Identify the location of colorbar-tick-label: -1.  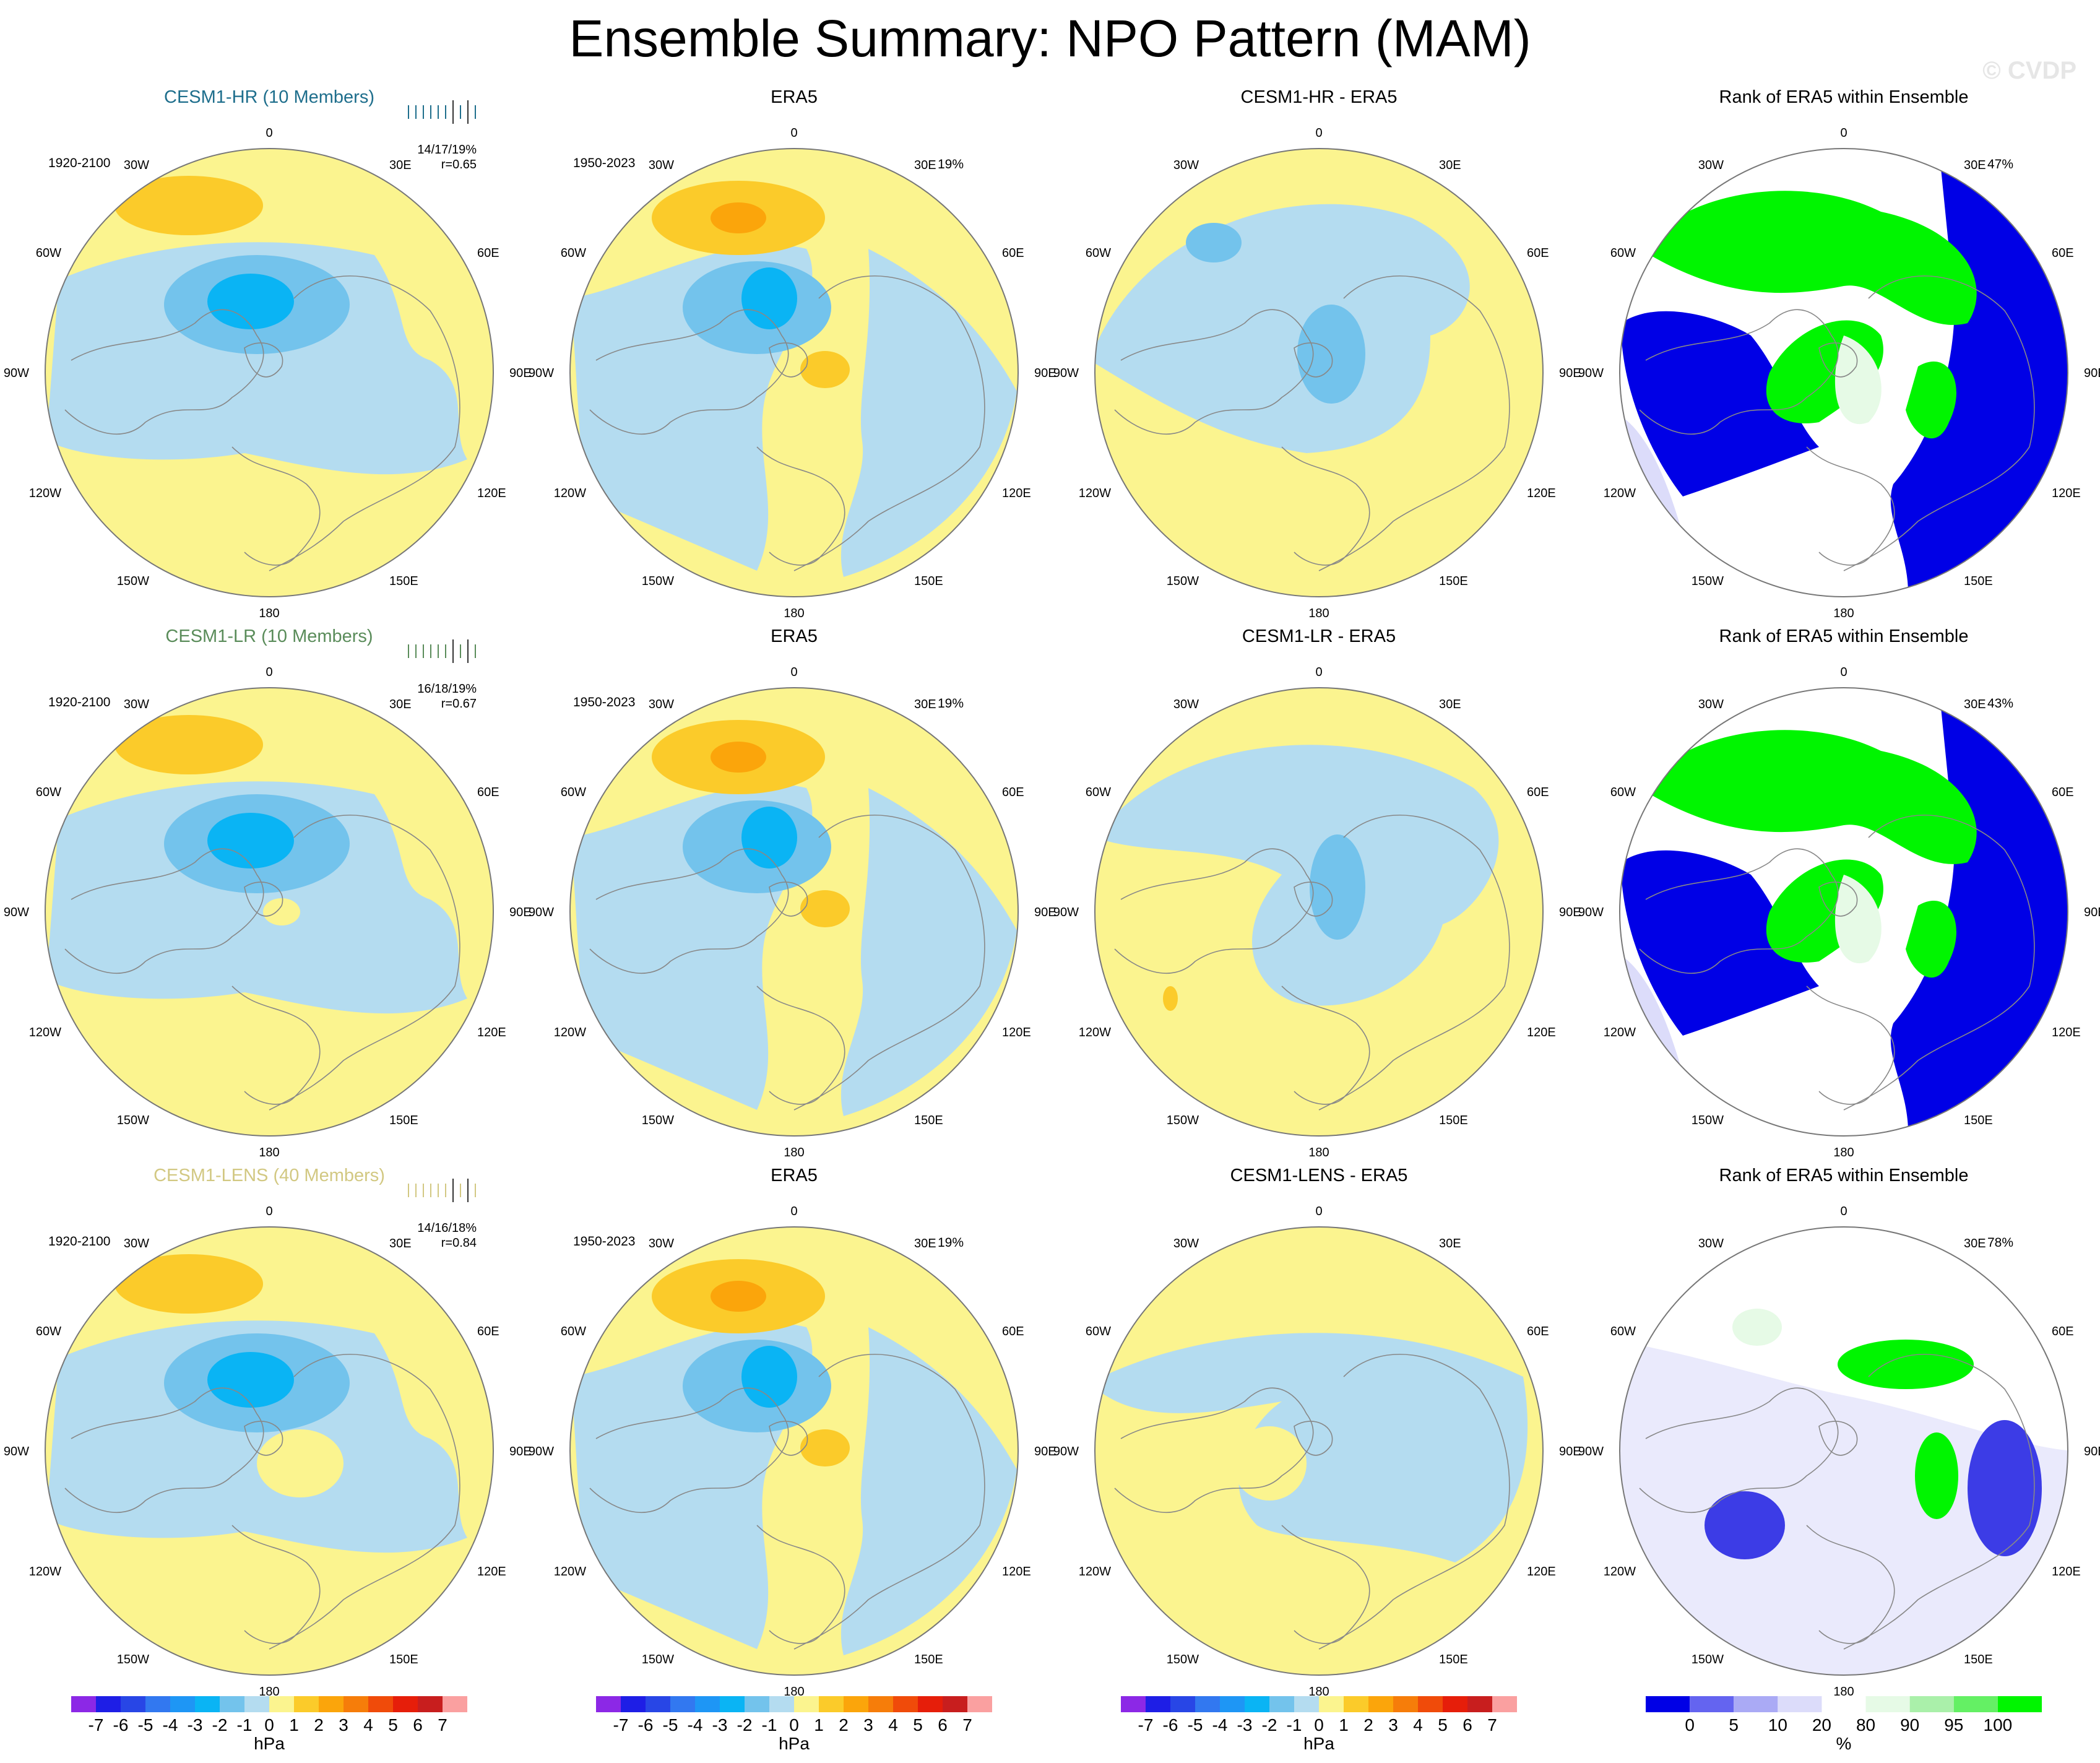
(769, 1725).